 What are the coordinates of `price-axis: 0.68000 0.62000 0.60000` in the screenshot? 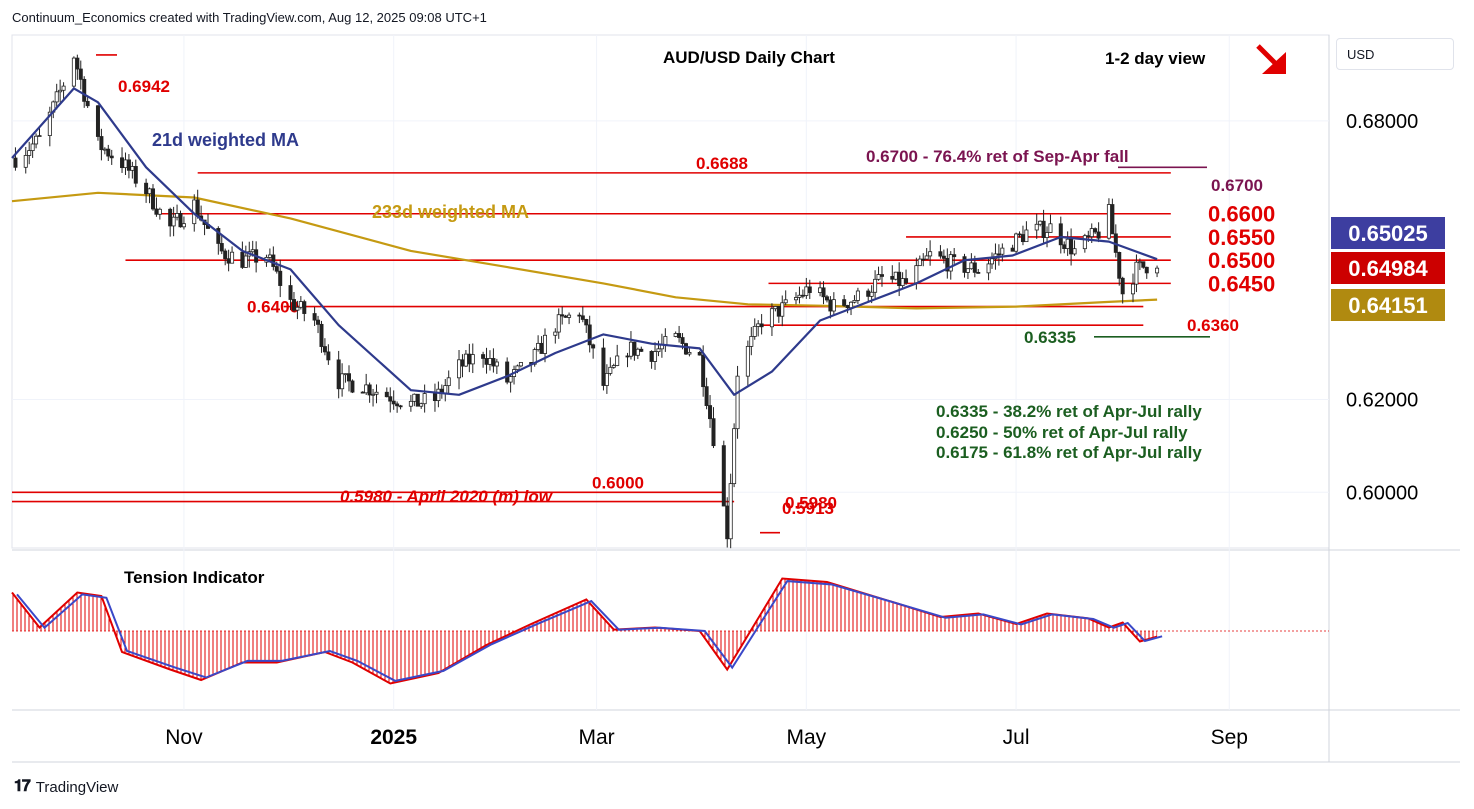 It's located at (1382, 307).